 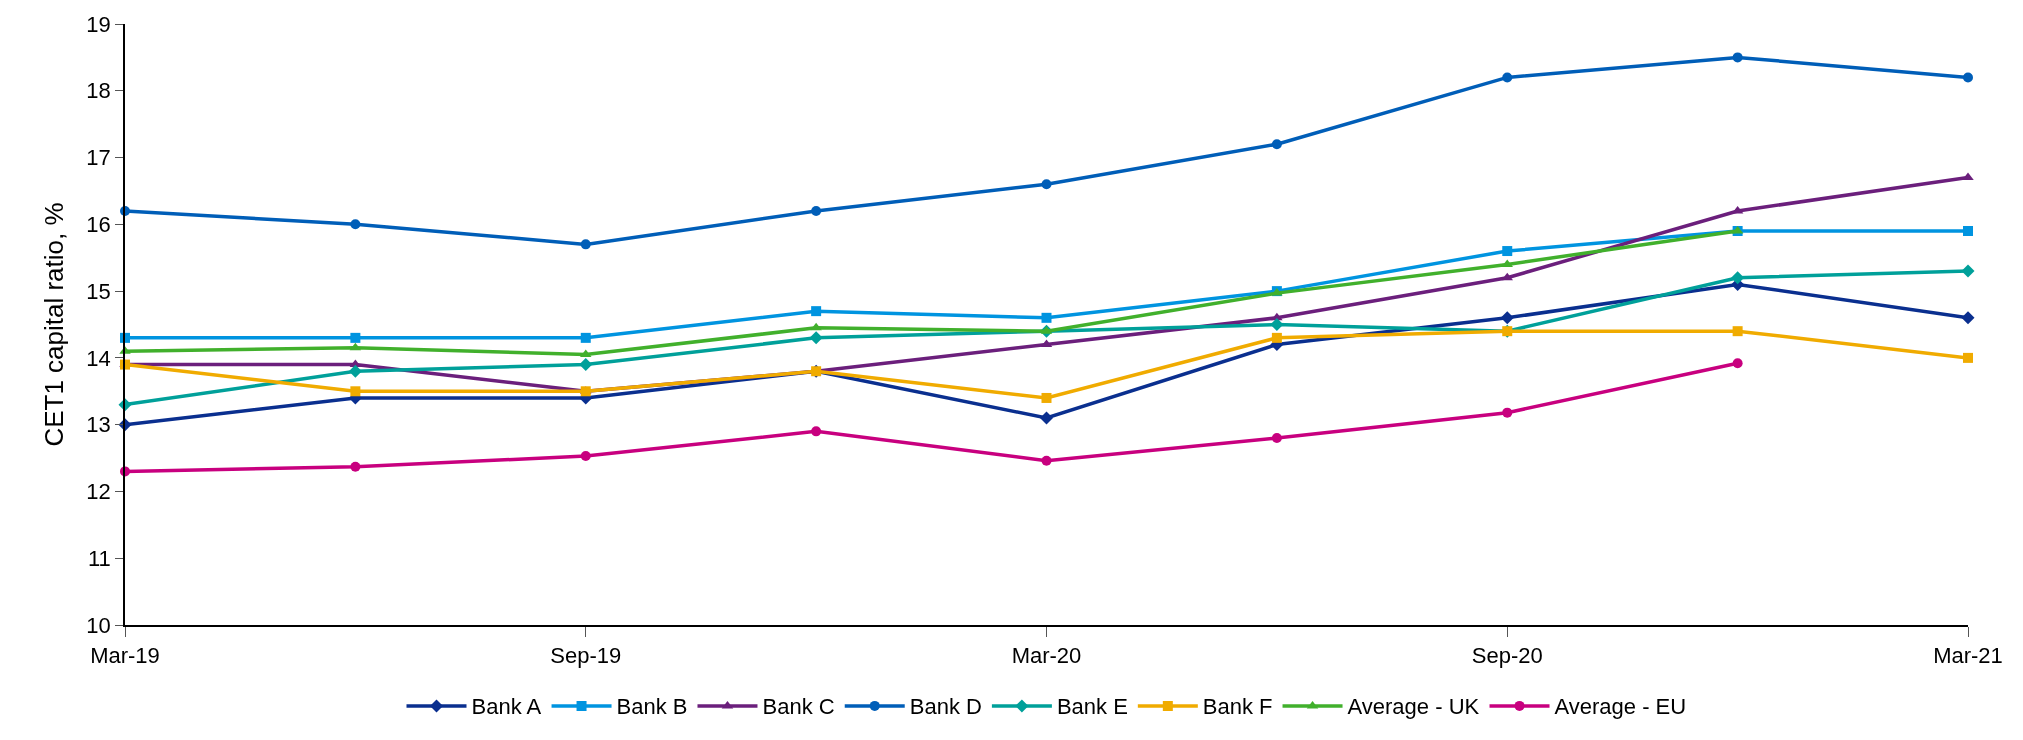 I want to click on y-tick-label: 13, so click(x=98, y=425).